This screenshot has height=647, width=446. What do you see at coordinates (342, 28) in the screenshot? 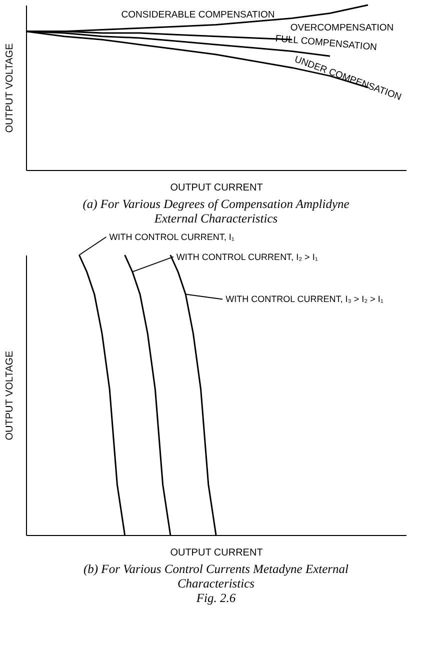
I see `series-label: OVERCOMPENSATION` at bounding box center [342, 28].